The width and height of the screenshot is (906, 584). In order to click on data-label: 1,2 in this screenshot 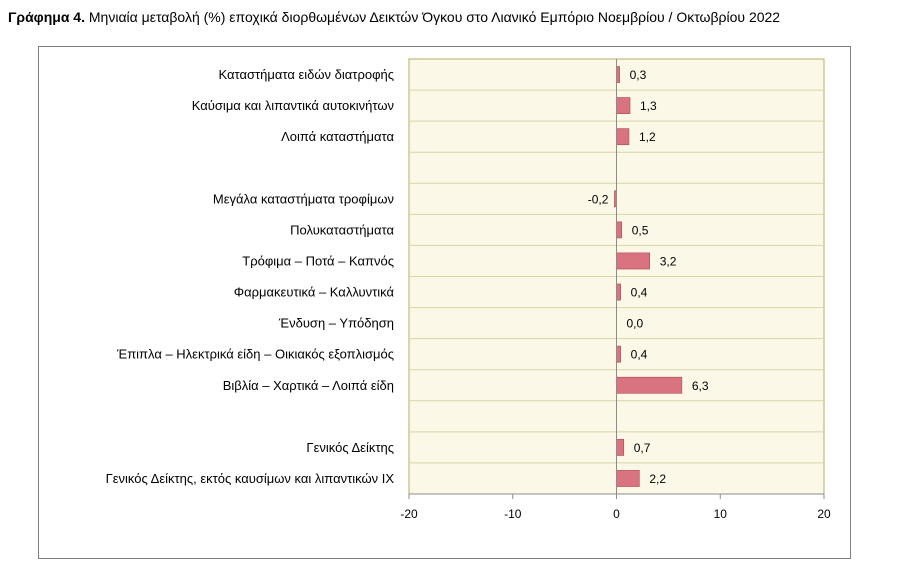, I will do `click(647, 137)`.